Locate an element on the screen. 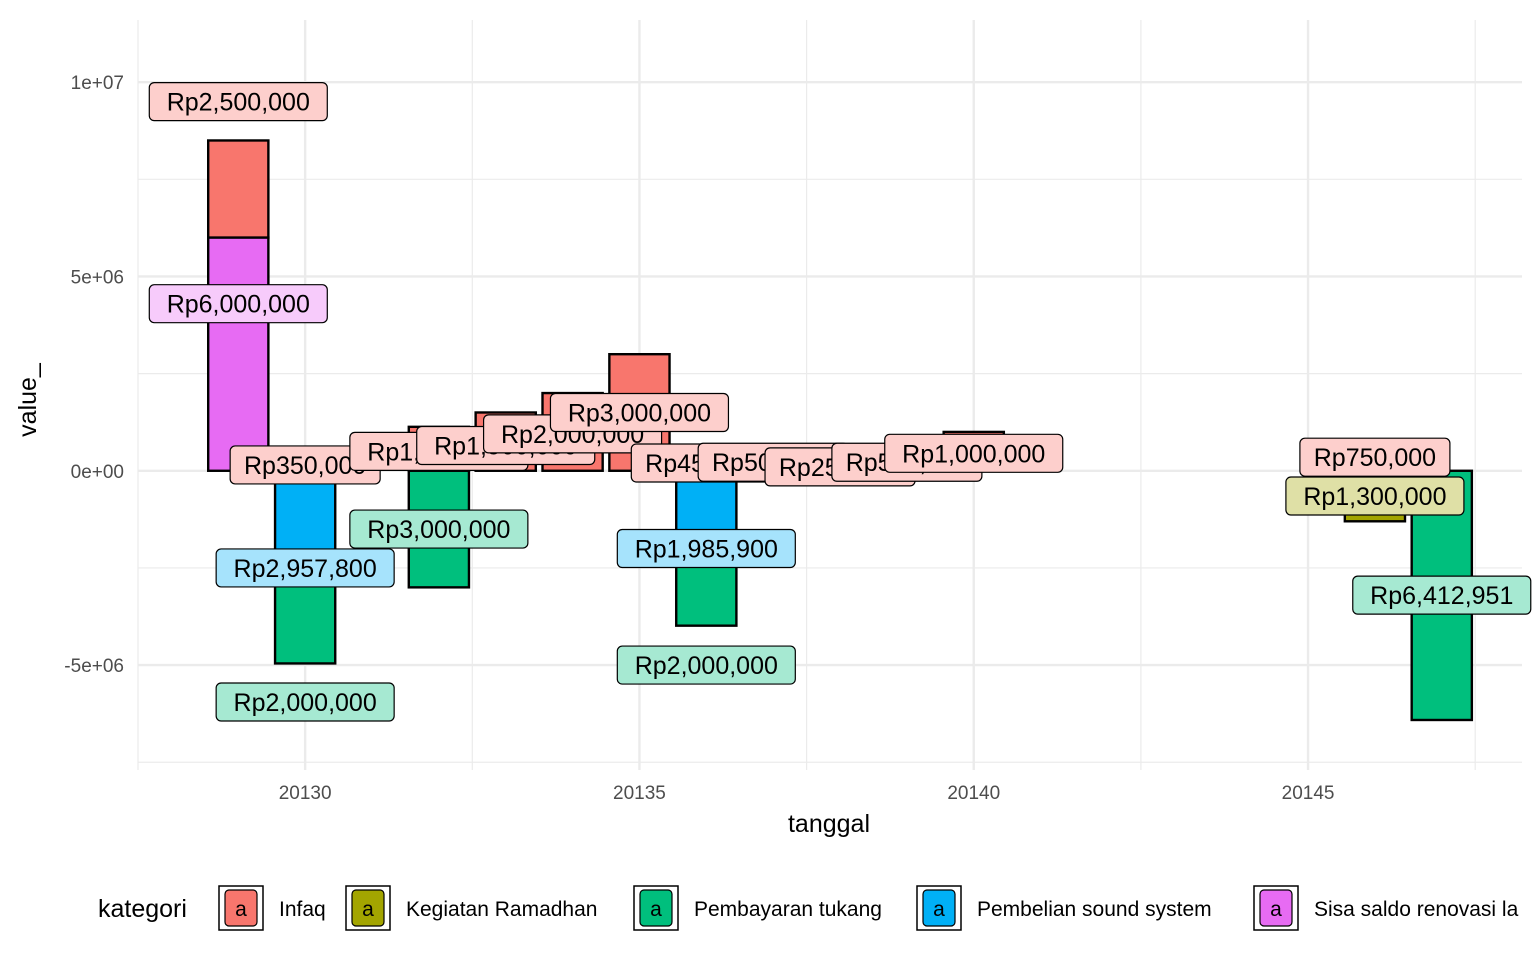  legend-item: a Kegiatan Ramadhan is located at coordinates (471, 908).